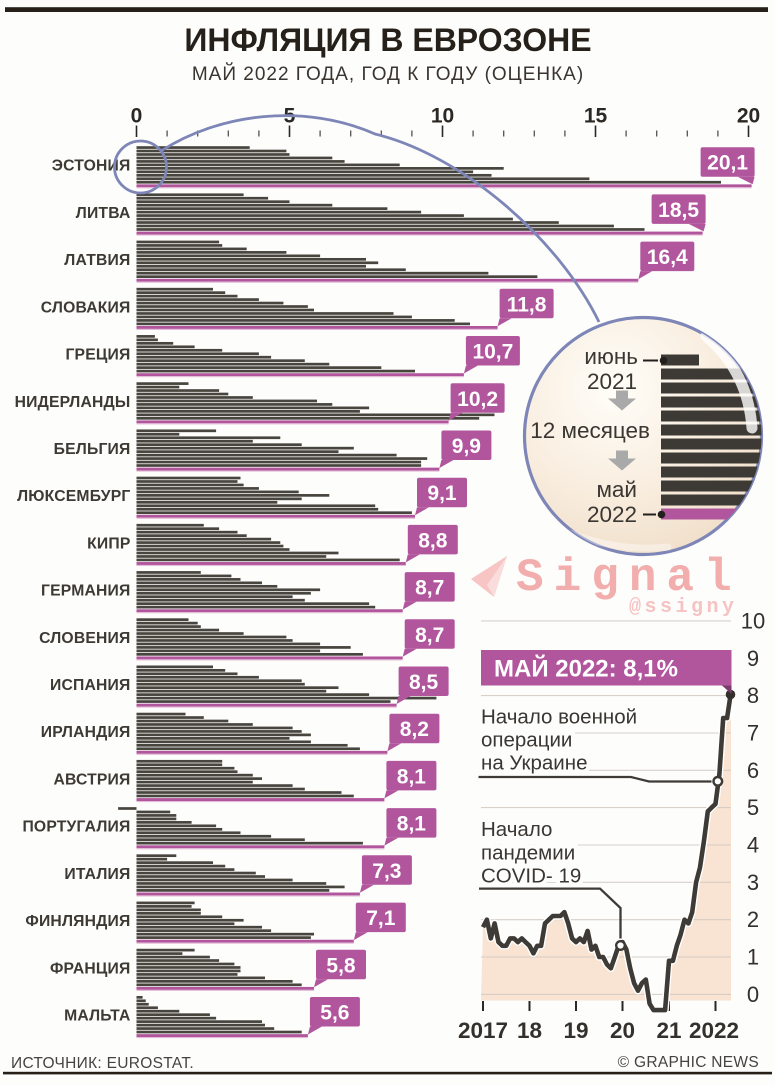  Describe the element at coordinates (477, 399) in the screenshot. I see `svg-text: 10,2` at that location.